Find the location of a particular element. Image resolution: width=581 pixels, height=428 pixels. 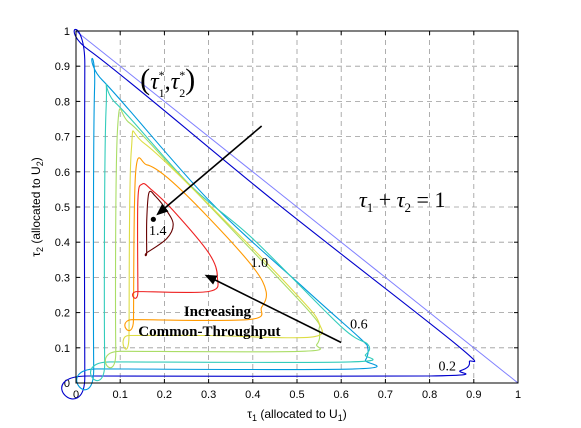

y-tick-label: 0.4 is located at coordinates (62, 243).